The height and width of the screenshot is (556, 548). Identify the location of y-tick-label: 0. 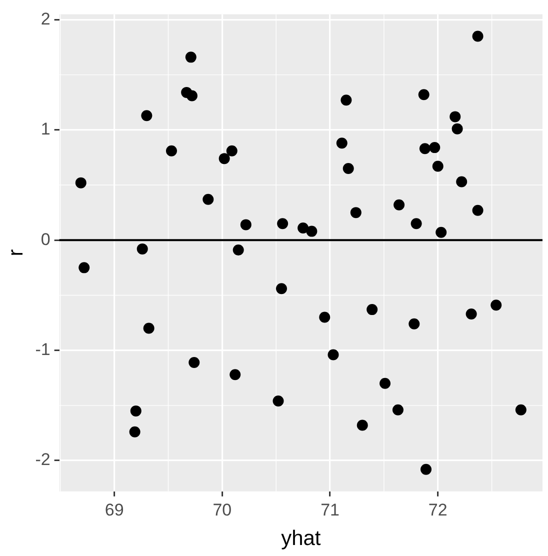
(45, 239).